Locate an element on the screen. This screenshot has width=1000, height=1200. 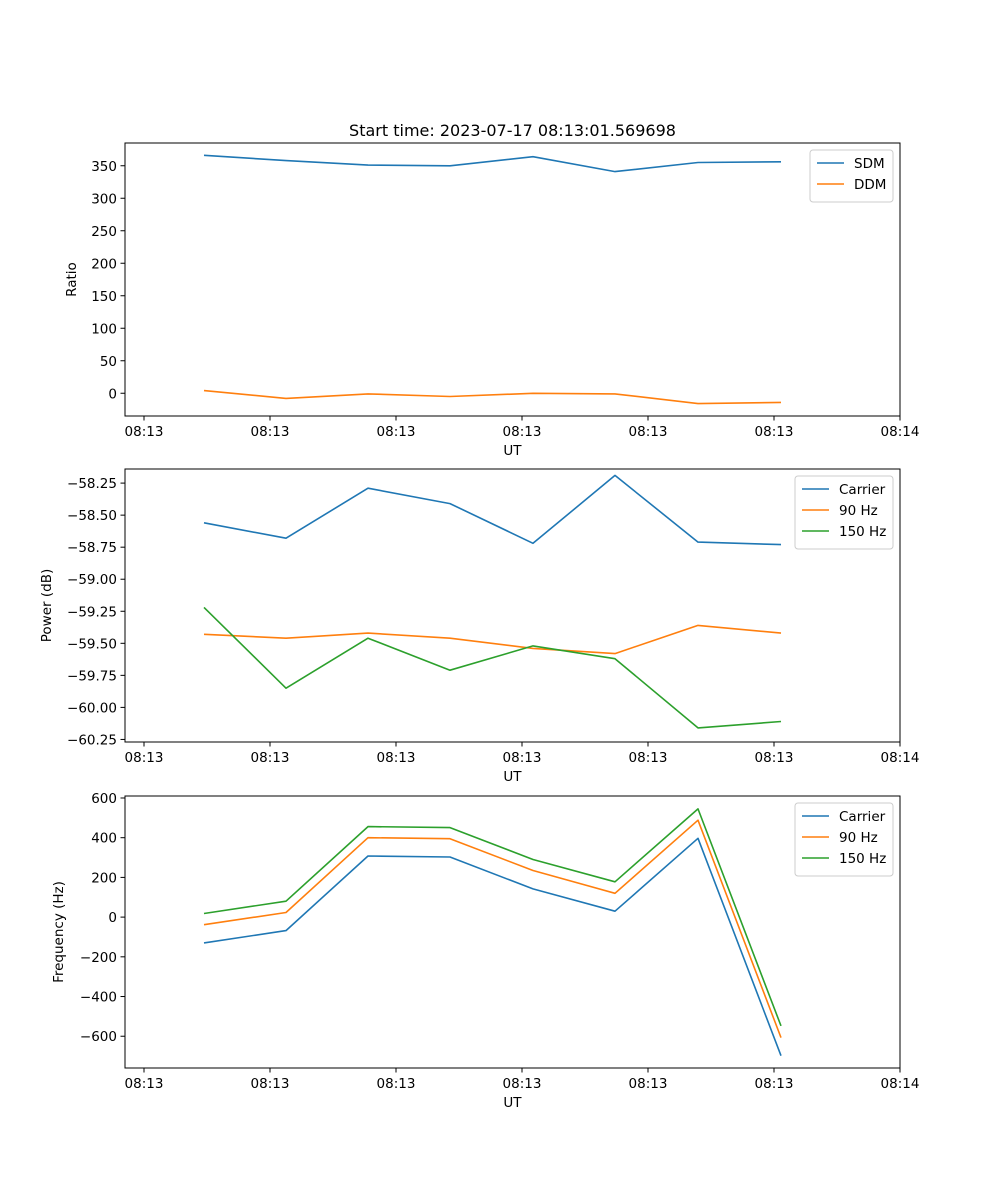
chart-title: Start time: 2023-07-17 08:13:01.569698 is located at coordinates (512, 130).